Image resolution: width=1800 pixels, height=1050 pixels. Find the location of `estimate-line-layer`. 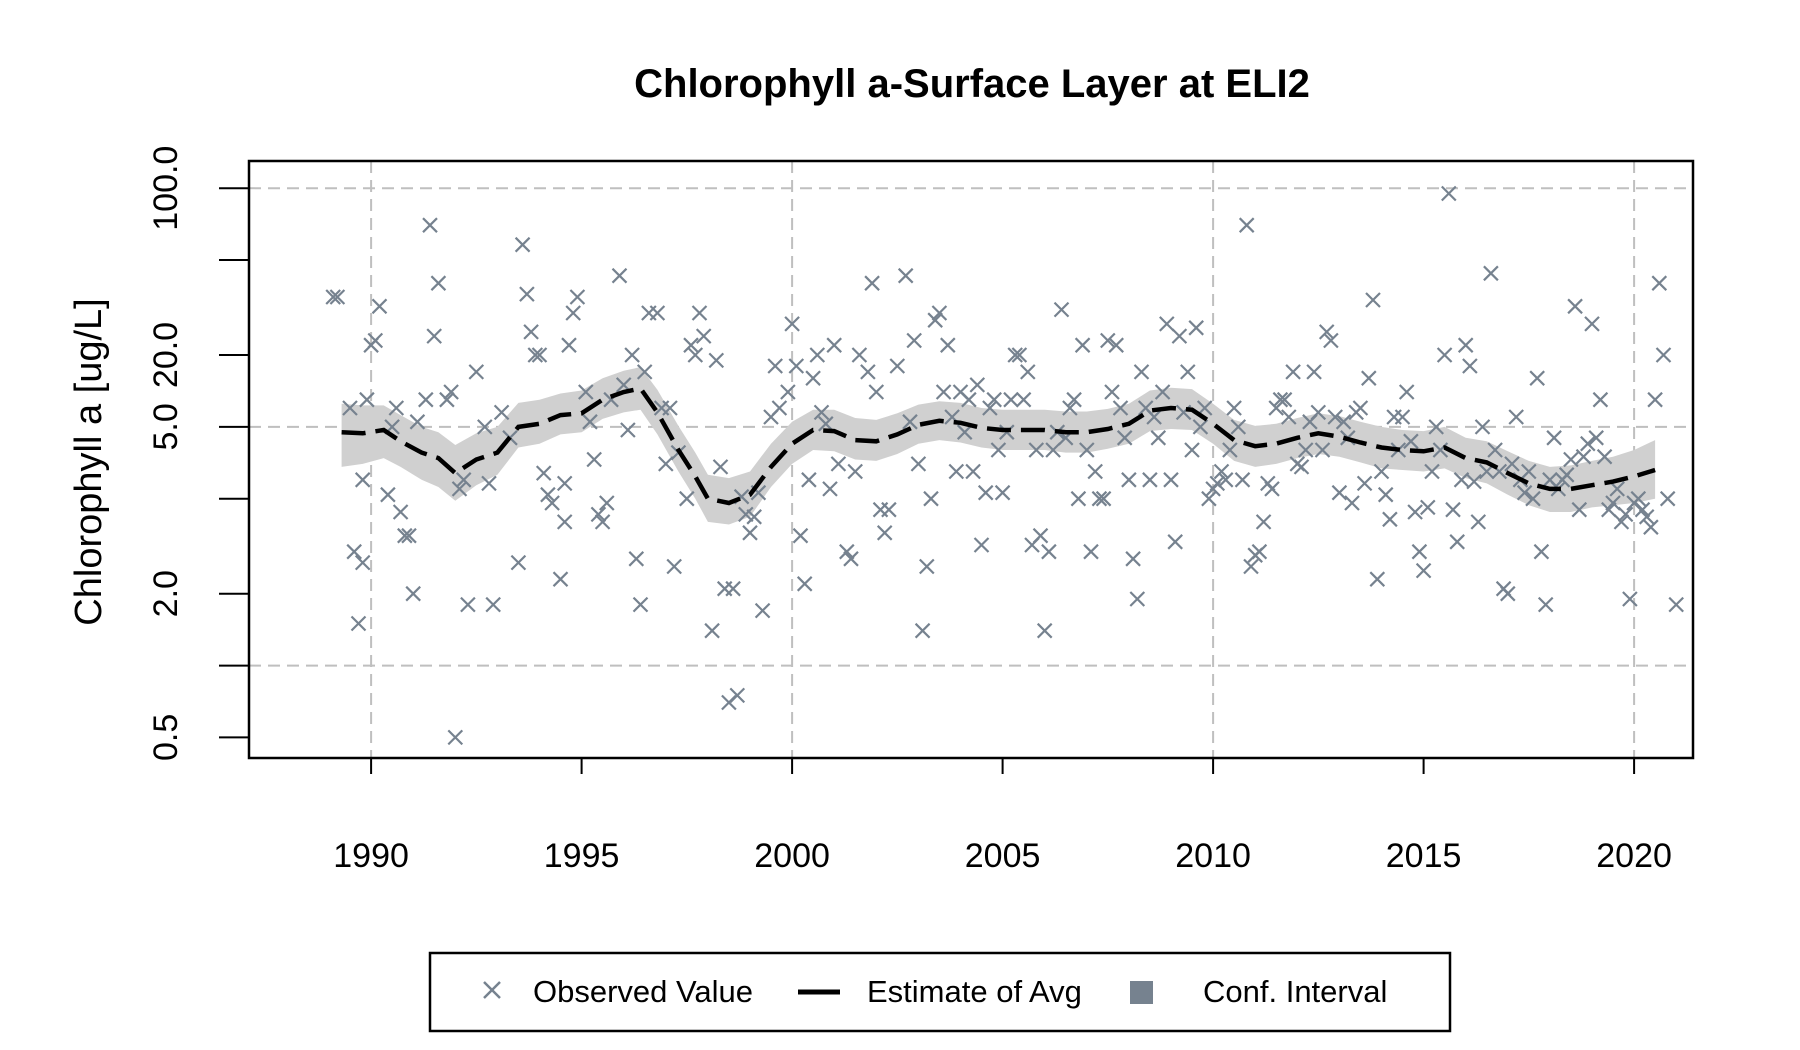

estimate-line-layer is located at coordinates (998, 445).